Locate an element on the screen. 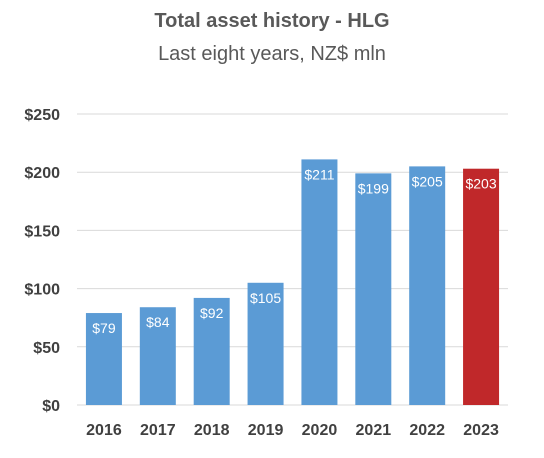 The height and width of the screenshot is (458, 544). data-label: $92 is located at coordinates (212, 313).